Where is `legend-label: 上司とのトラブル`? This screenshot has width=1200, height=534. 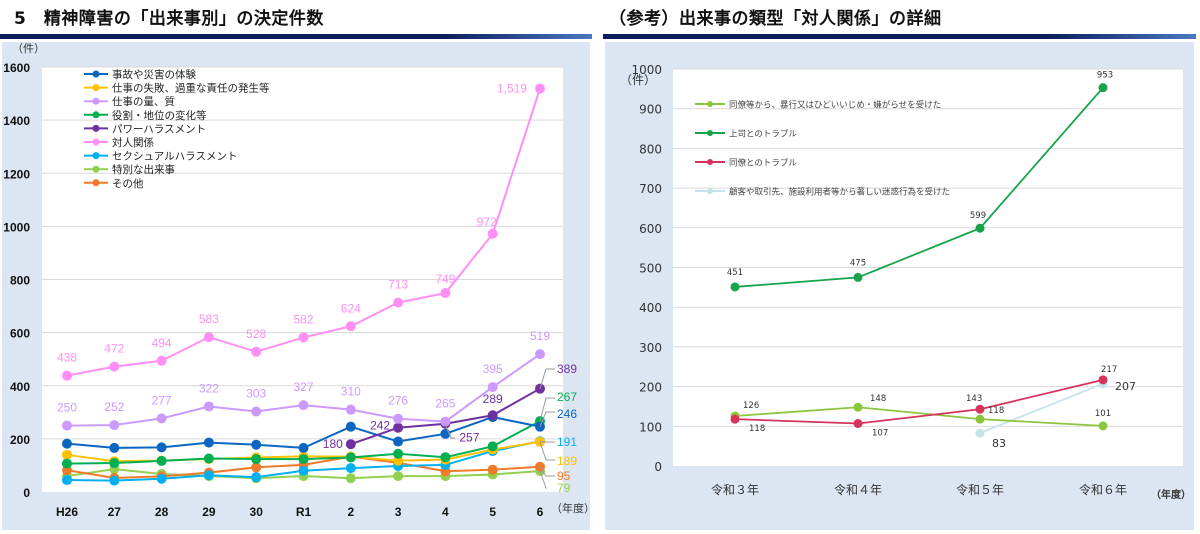
legend-label: 上司とのトラブル is located at coordinates (763, 134).